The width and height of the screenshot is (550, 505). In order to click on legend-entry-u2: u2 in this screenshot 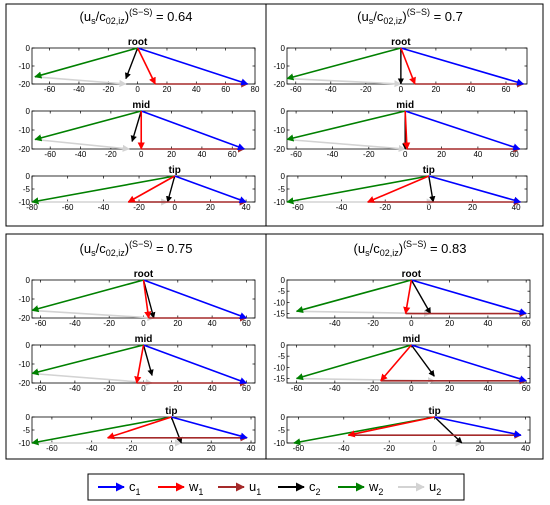, I will do `click(419, 488)`.